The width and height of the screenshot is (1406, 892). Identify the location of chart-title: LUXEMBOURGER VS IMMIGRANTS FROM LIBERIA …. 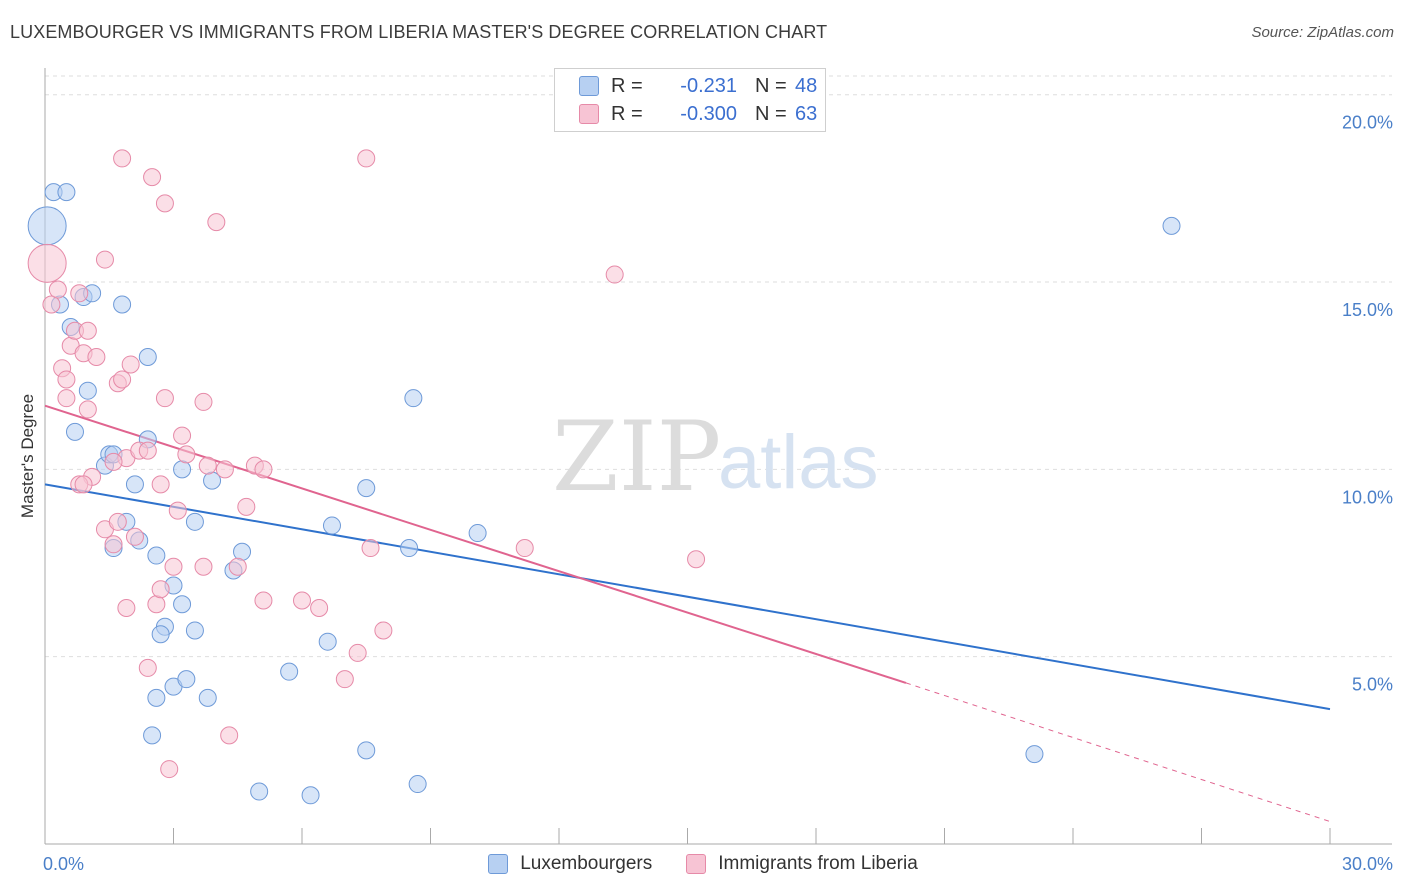
(419, 32).